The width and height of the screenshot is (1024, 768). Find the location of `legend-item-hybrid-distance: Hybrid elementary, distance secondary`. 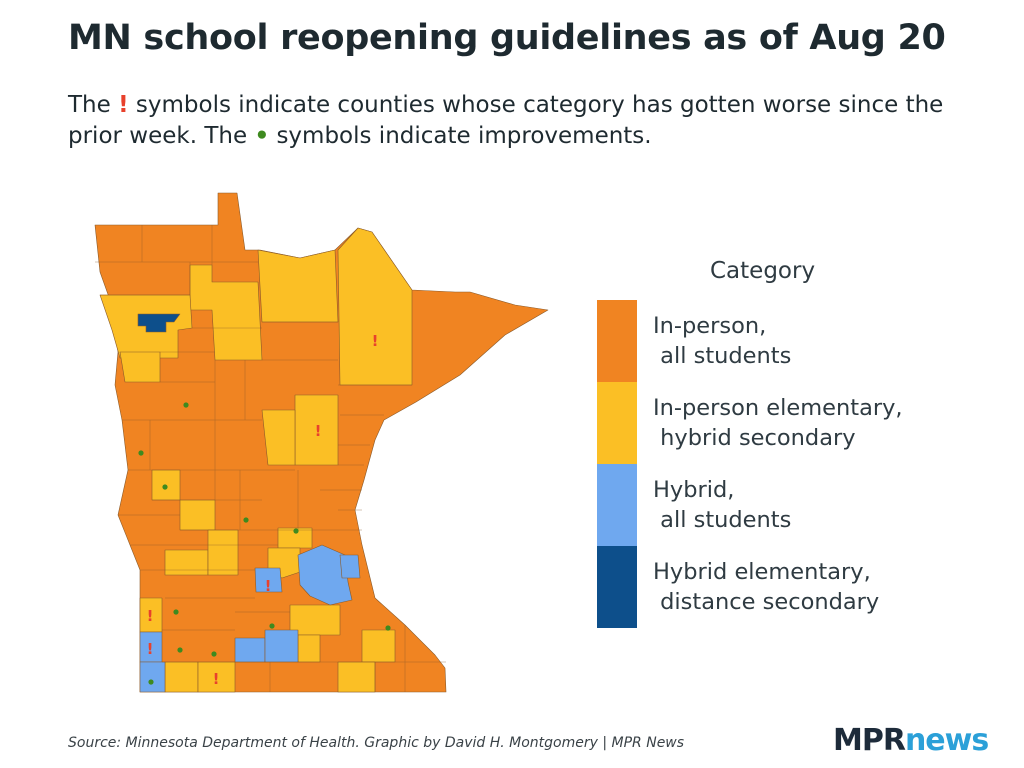

legend-item-hybrid-distance: Hybrid elementary, distance secondary is located at coordinates (797, 587).